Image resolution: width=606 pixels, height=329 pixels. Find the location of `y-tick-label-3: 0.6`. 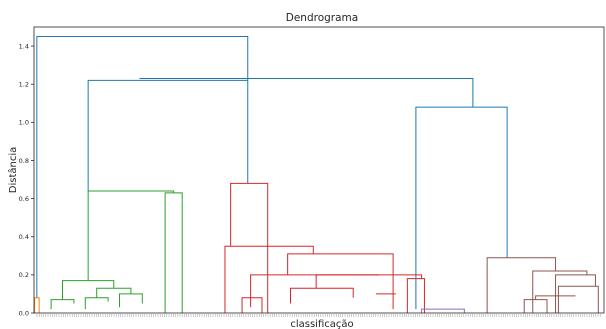

y-tick-label-3: 0.6 is located at coordinates (24, 199).